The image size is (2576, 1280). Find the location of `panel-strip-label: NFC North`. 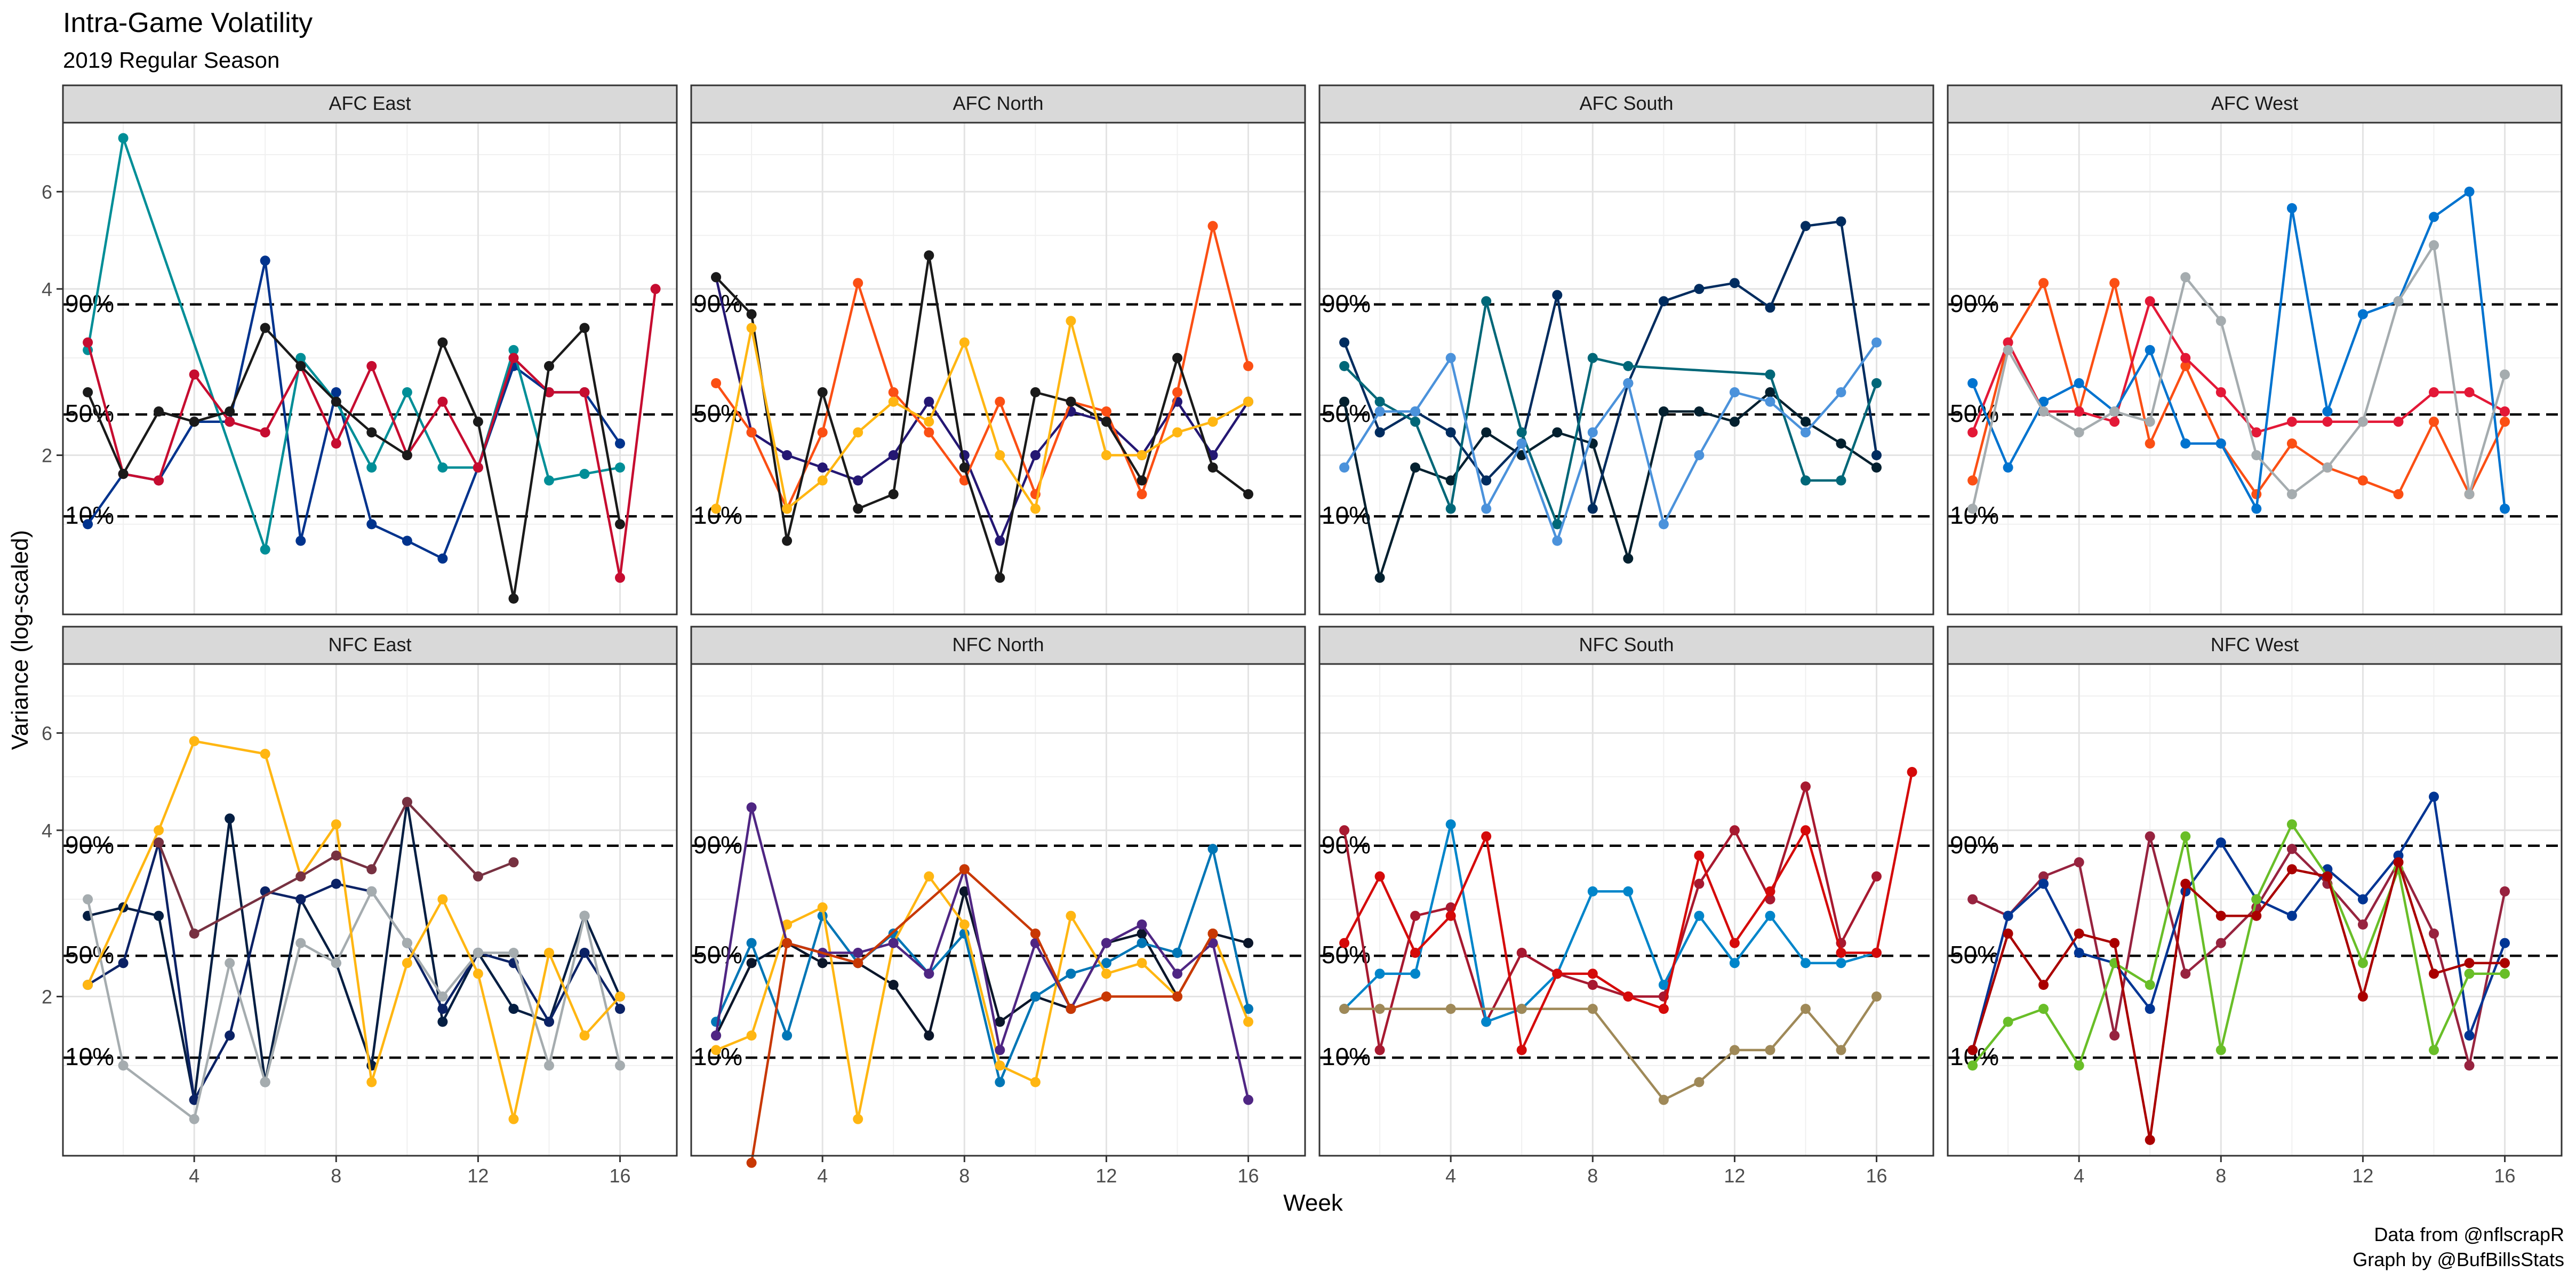

panel-strip-label: NFC North is located at coordinates (998, 644).